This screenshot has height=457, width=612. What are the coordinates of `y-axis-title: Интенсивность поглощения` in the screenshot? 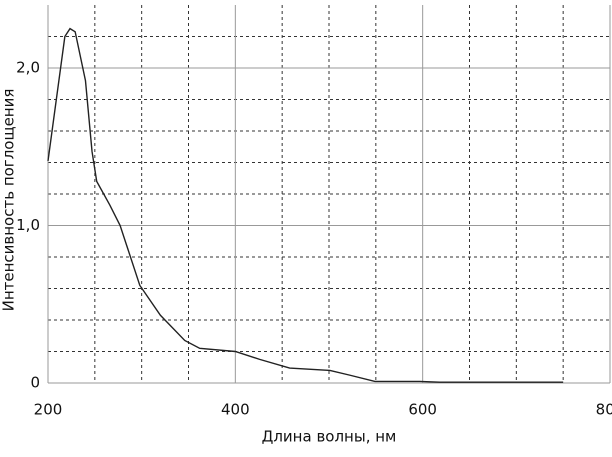 It's located at (9, 200).